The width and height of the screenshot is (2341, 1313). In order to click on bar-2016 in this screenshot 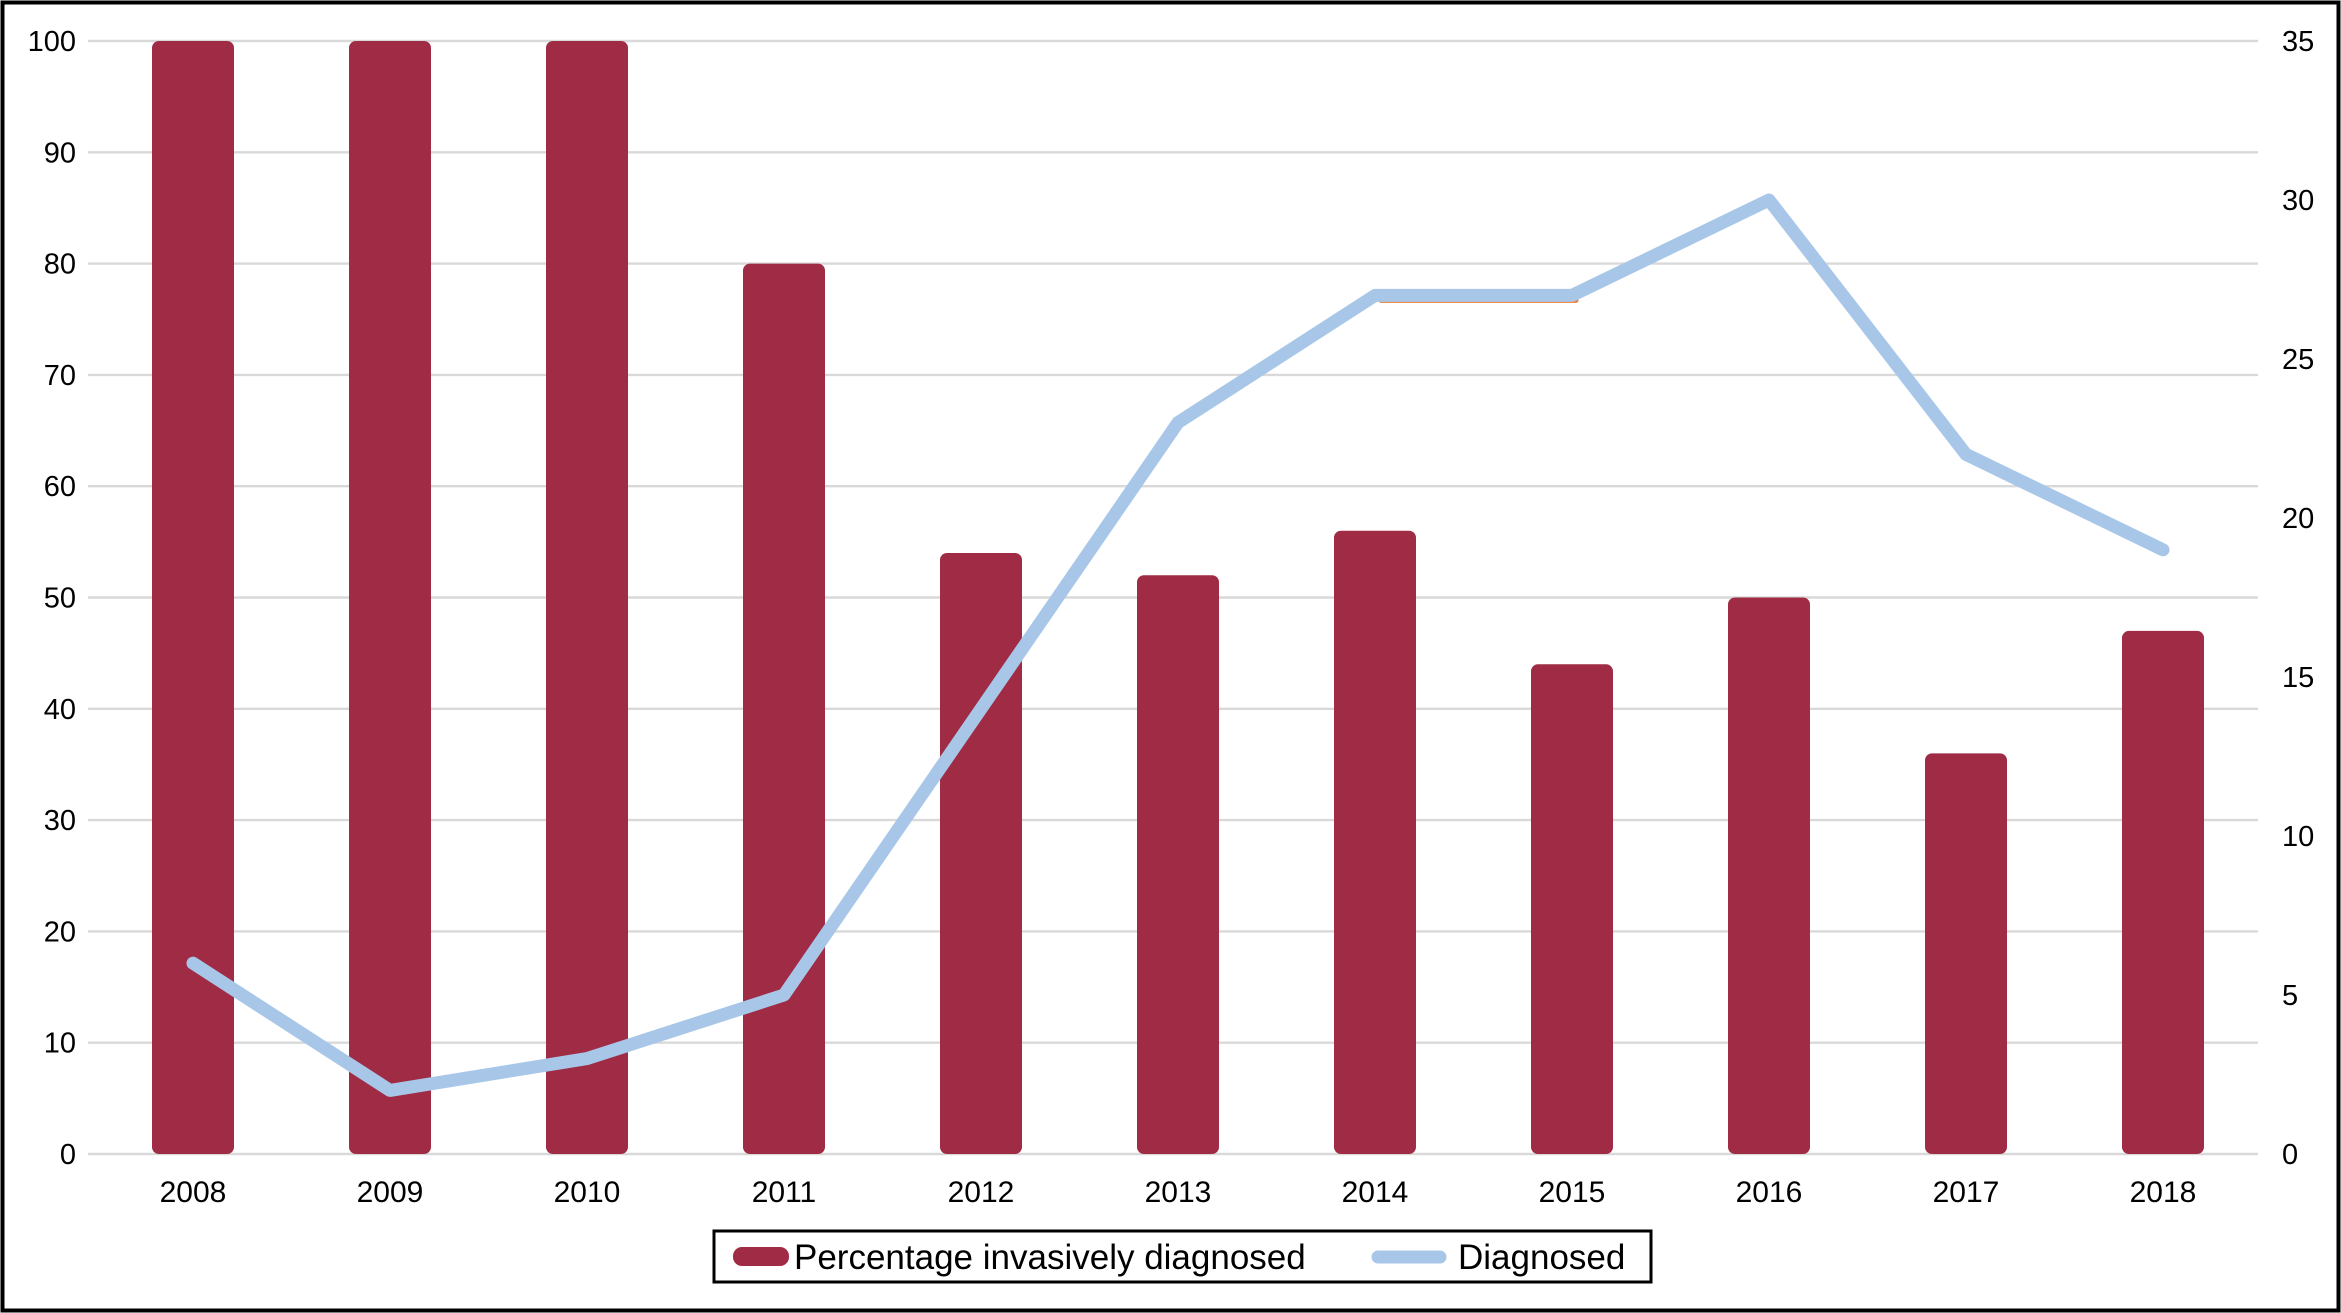, I will do `click(1769, 875)`.